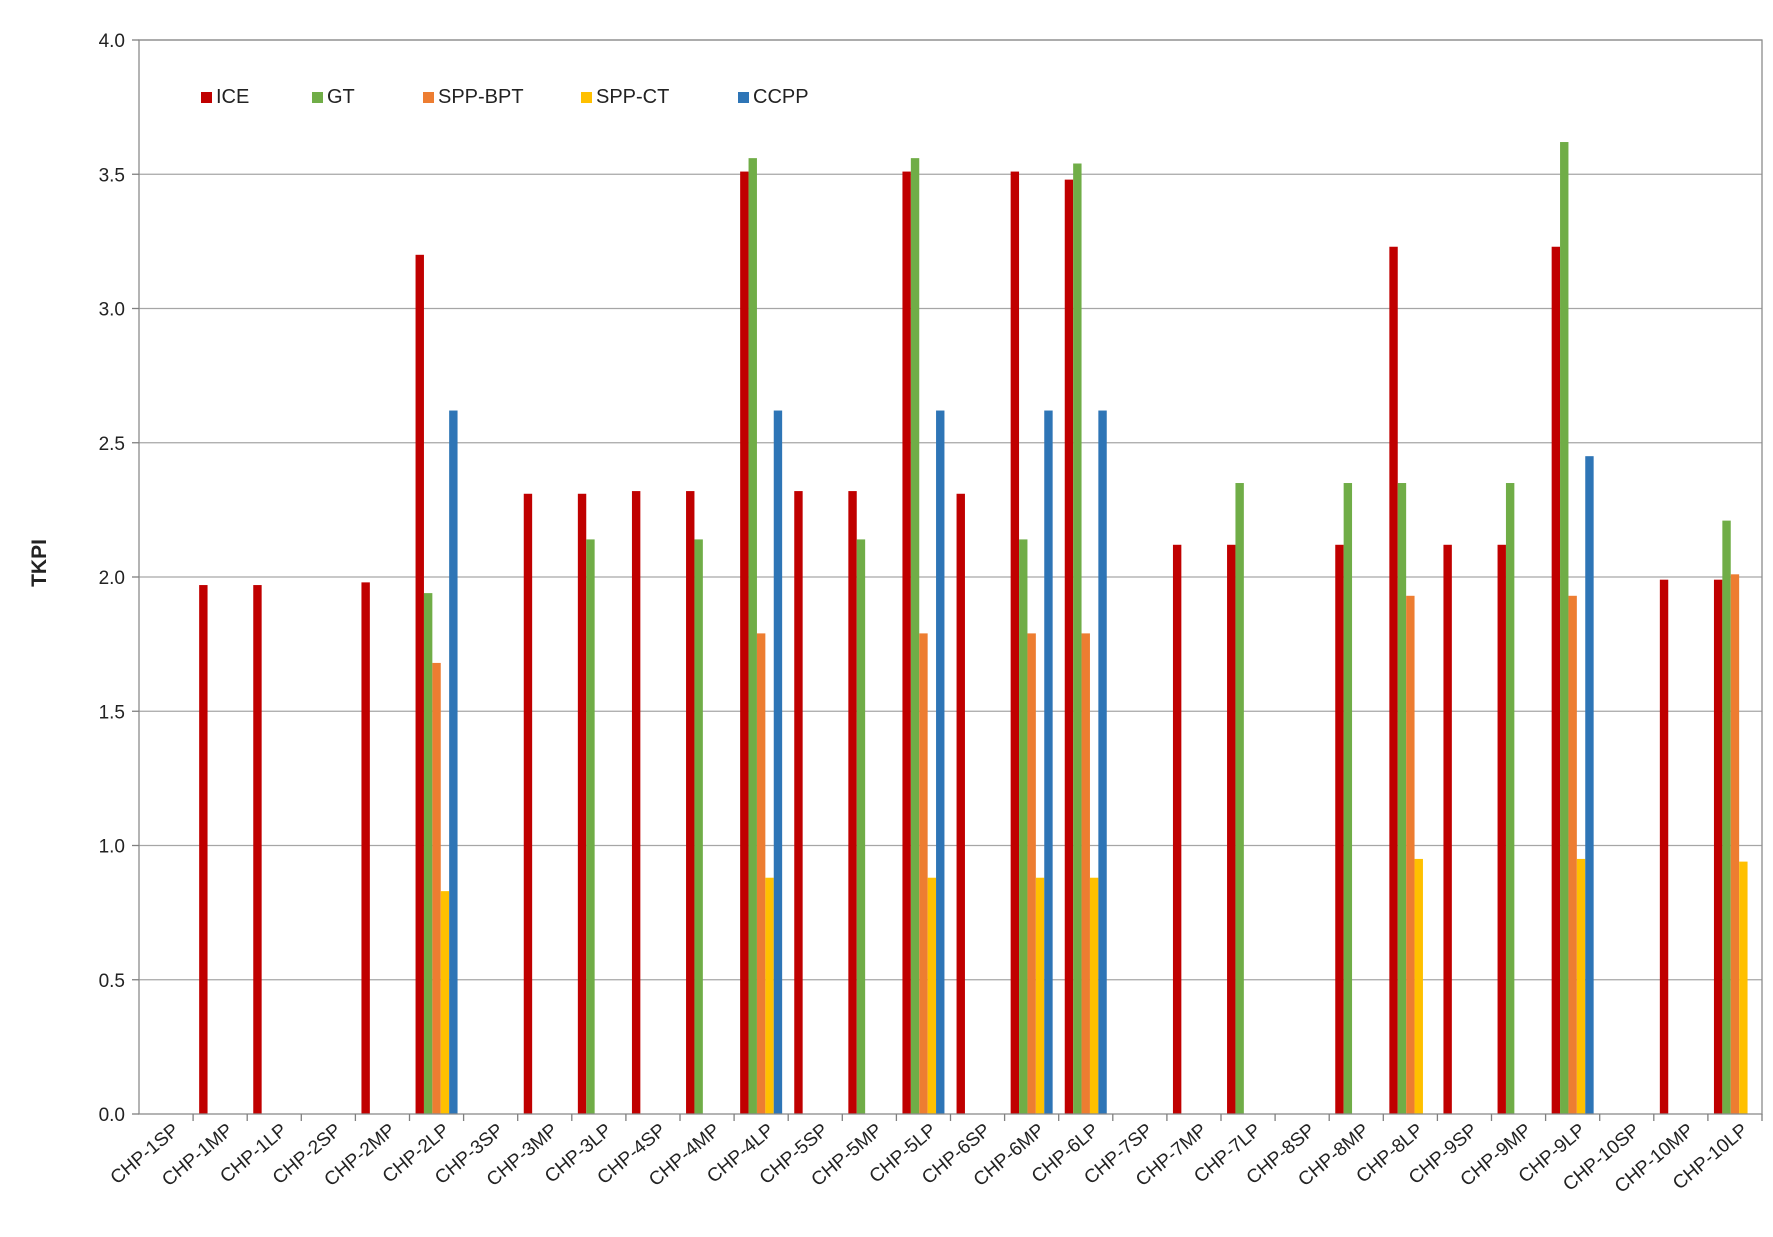 This screenshot has height=1237, width=1773. I want to click on legend: ICE GT SPP-BPT SPP-CT CCPP, so click(505, 97).